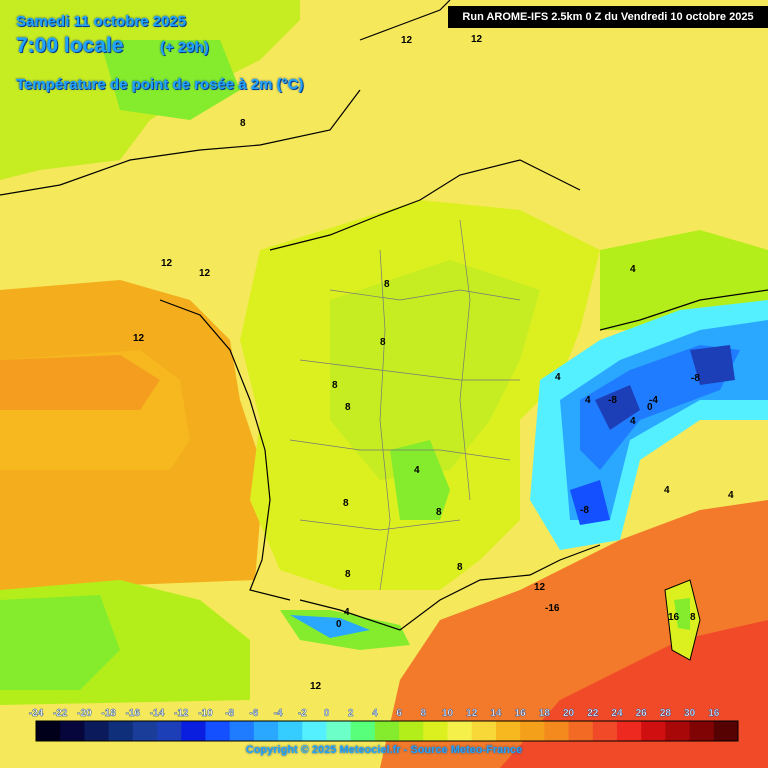  I want to click on legend-tick: 20, so click(569, 713).